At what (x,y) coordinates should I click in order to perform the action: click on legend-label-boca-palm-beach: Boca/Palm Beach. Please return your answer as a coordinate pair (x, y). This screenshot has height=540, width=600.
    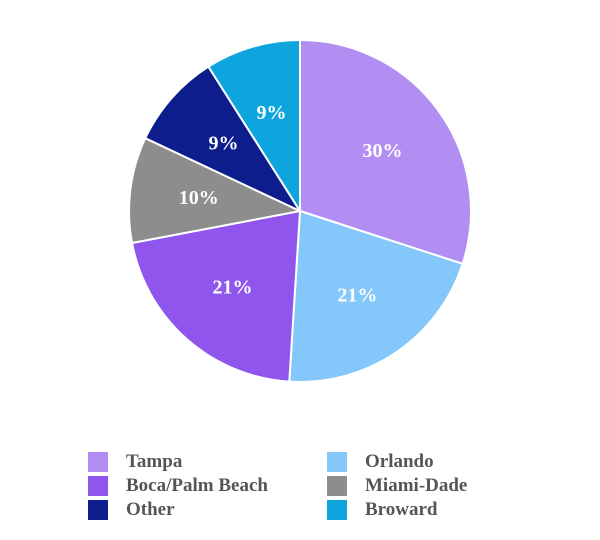
    Looking at the image, I should click on (197, 485).